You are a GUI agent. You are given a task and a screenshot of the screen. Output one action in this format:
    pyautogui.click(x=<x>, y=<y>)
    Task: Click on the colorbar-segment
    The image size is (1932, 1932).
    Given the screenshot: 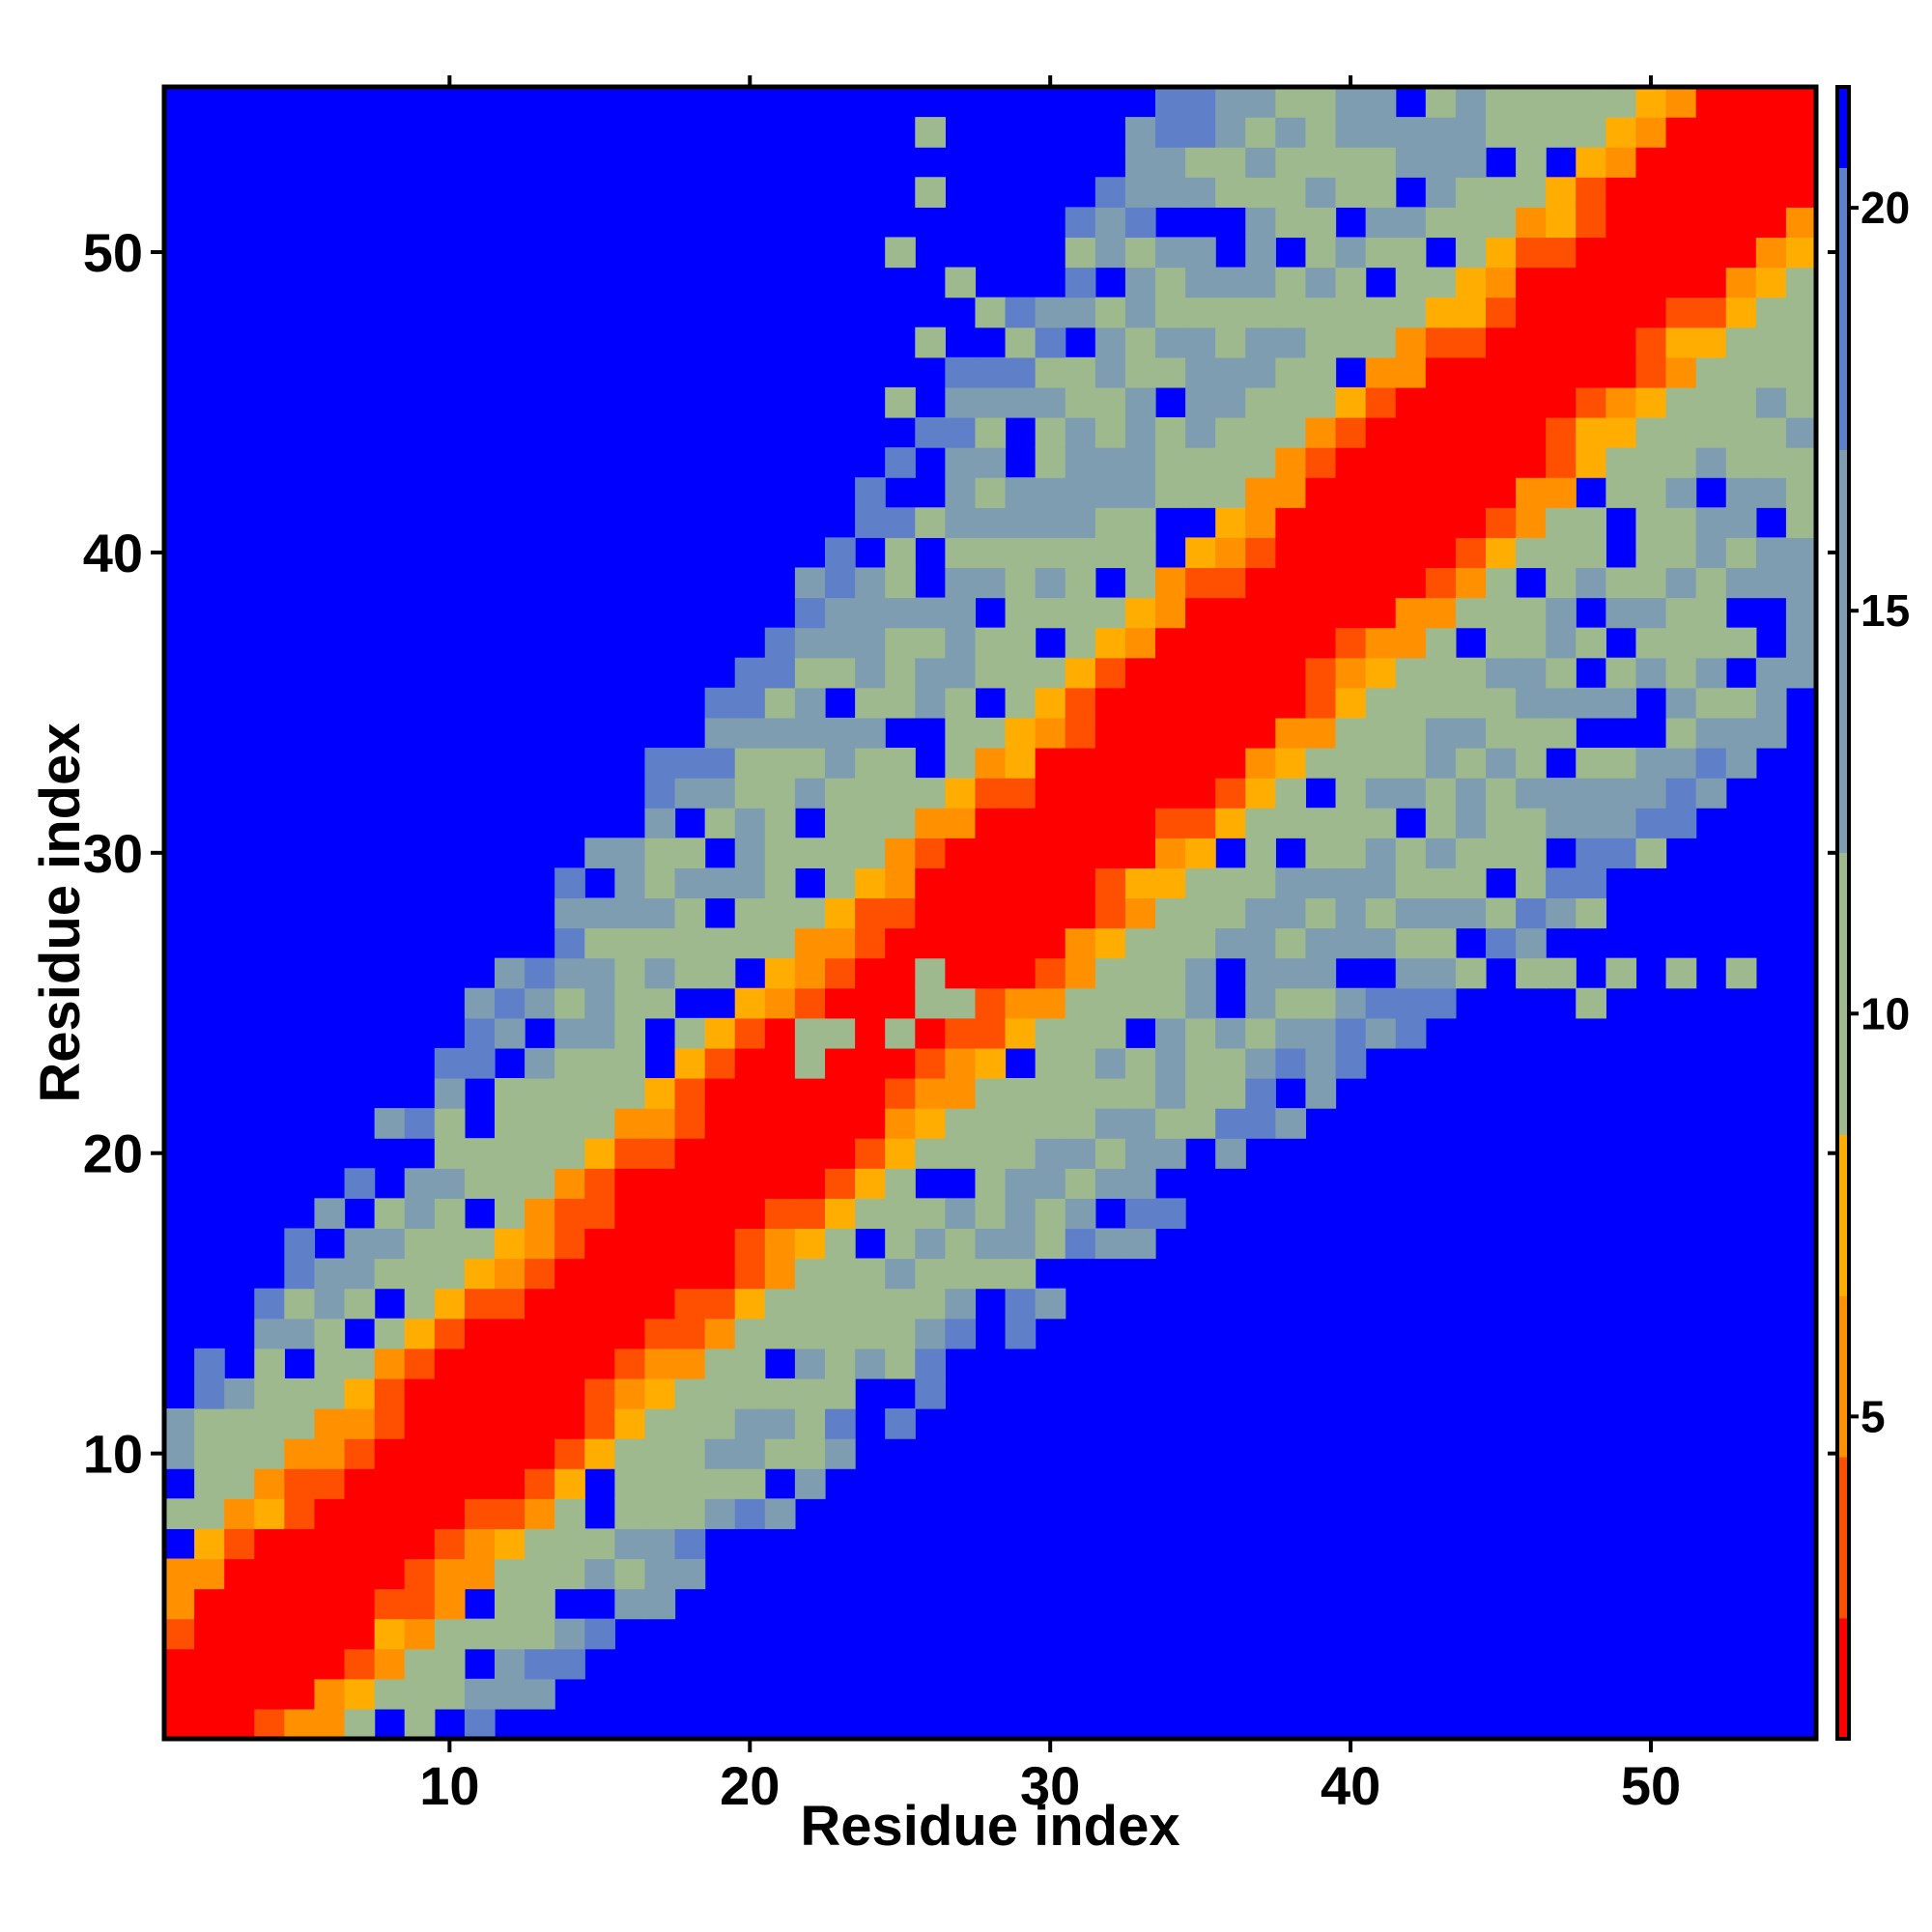 What is the action you would take?
    pyautogui.click(x=1843, y=993)
    